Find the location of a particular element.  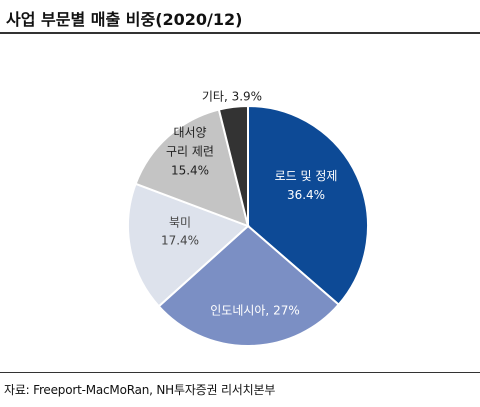

source-note: 자료: Freeport-MacMoRan, NH투자증권 리서치본부 is located at coordinates (140, 390).